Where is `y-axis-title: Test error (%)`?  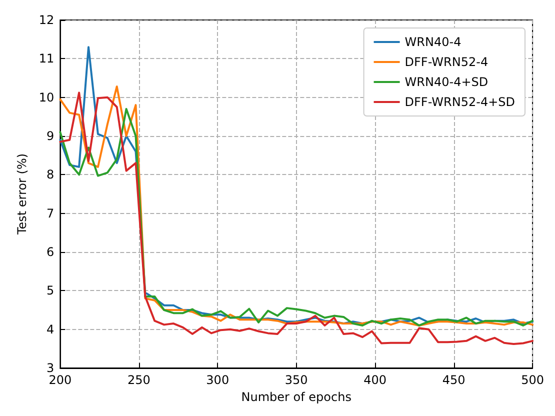
y-axis-title: Test error (%) is located at coordinates (22, 194).